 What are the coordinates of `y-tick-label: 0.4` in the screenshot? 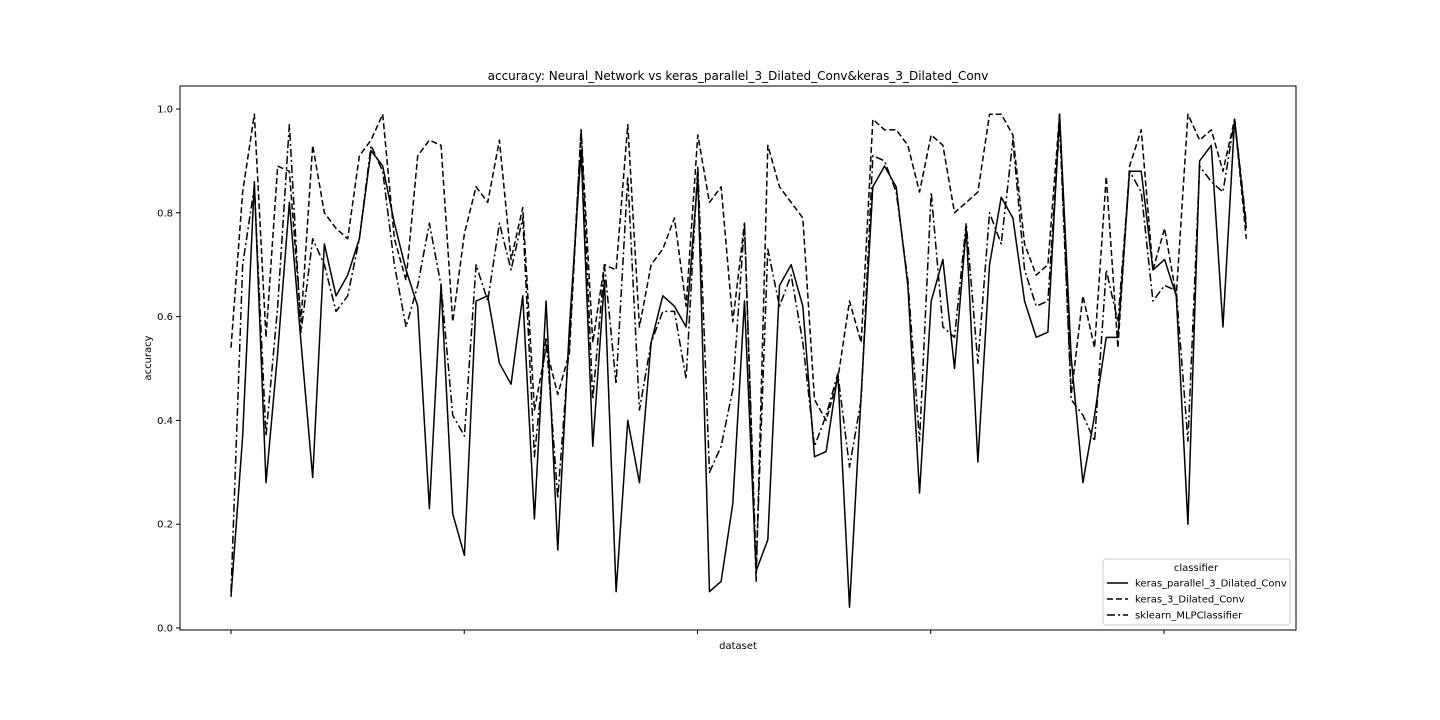 It's located at (165, 421).